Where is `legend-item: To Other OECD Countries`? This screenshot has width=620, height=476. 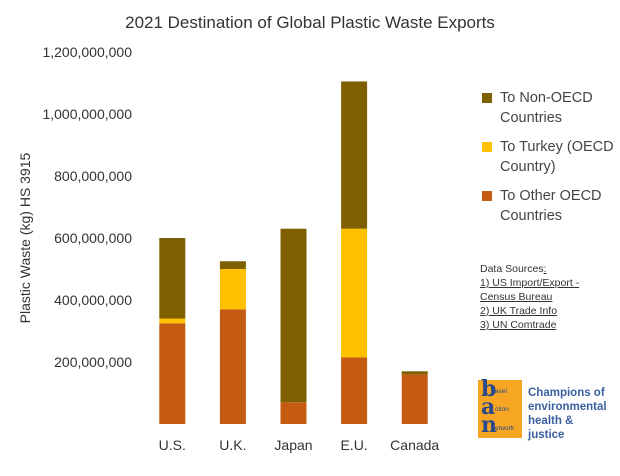 legend-item: To Other OECD Countries is located at coordinates (548, 206).